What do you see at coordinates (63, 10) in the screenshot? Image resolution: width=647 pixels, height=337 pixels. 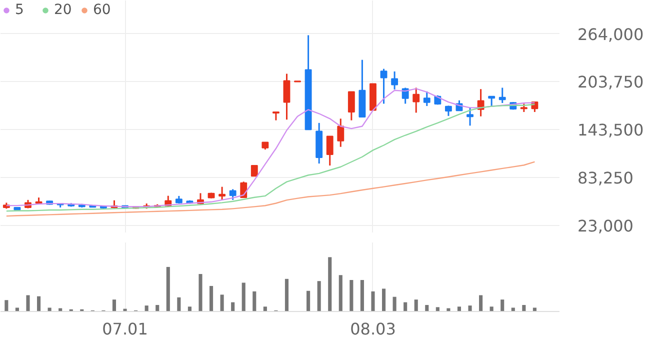 I see `legend-label: 20` at bounding box center [63, 10].